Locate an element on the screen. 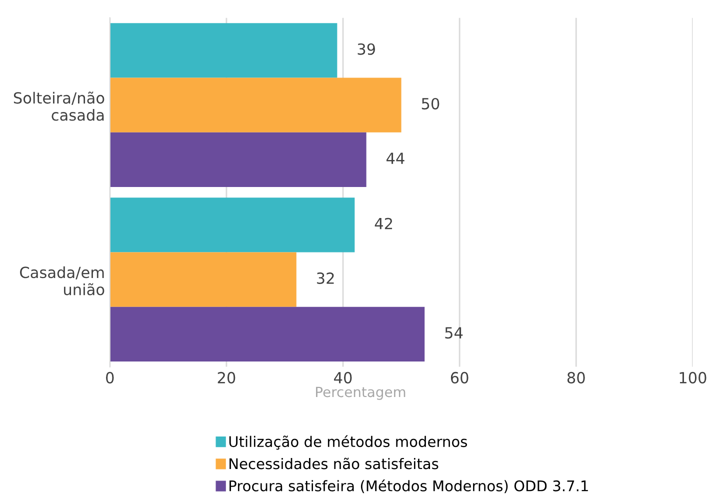 The height and width of the screenshot is (495, 709). x-tick-label: 80 is located at coordinates (576, 378).